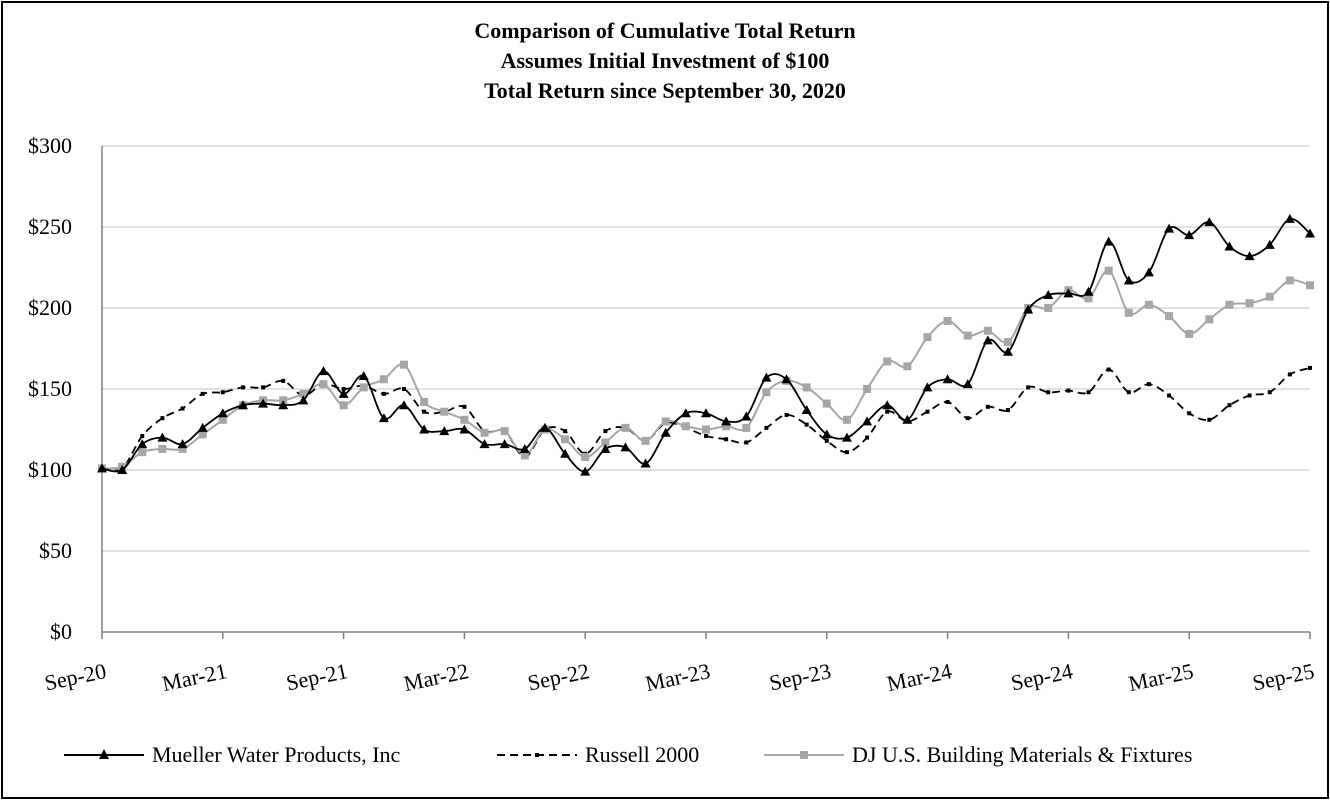 The width and height of the screenshot is (1330, 800). What do you see at coordinates (276, 754) in the screenshot?
I see `legend-label-mueller: Mueller Water Products, Inc` at bounding box center [276, 754].